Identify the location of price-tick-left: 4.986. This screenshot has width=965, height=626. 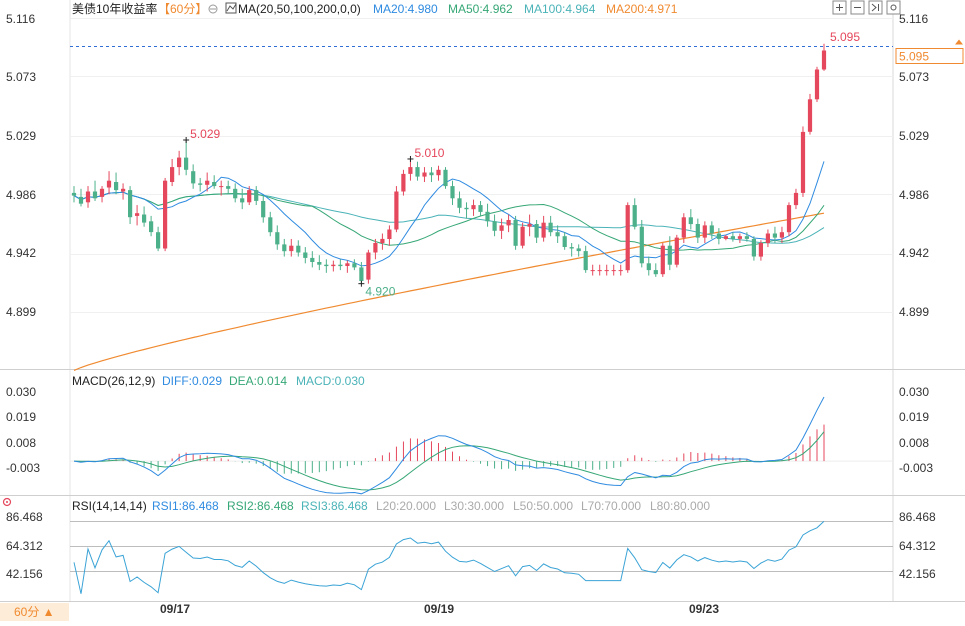
(21, 195).